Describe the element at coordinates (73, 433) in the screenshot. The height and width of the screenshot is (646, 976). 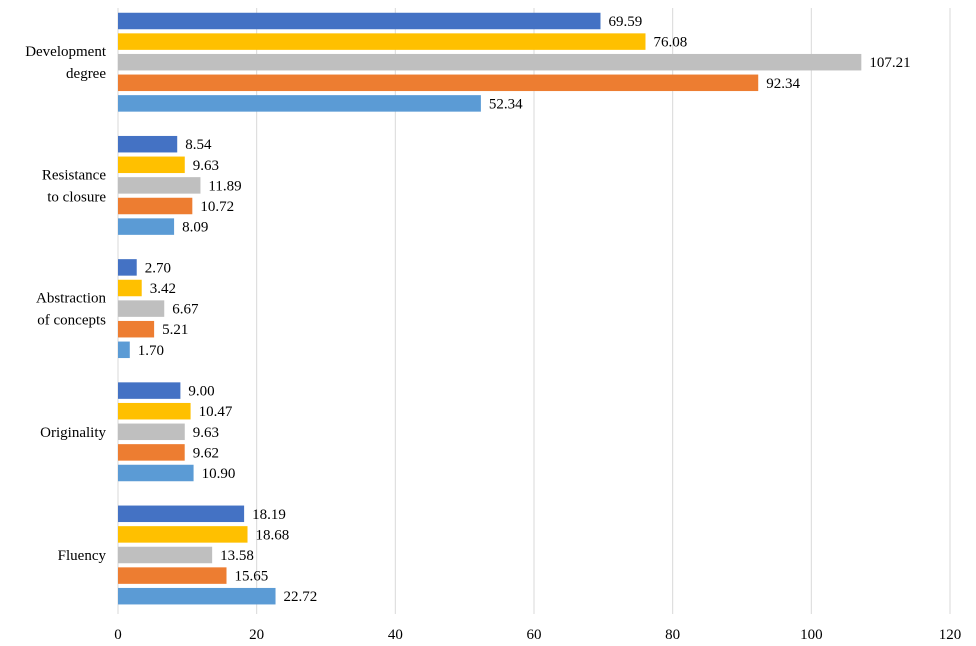
I see `category-label: Originality` at that location.